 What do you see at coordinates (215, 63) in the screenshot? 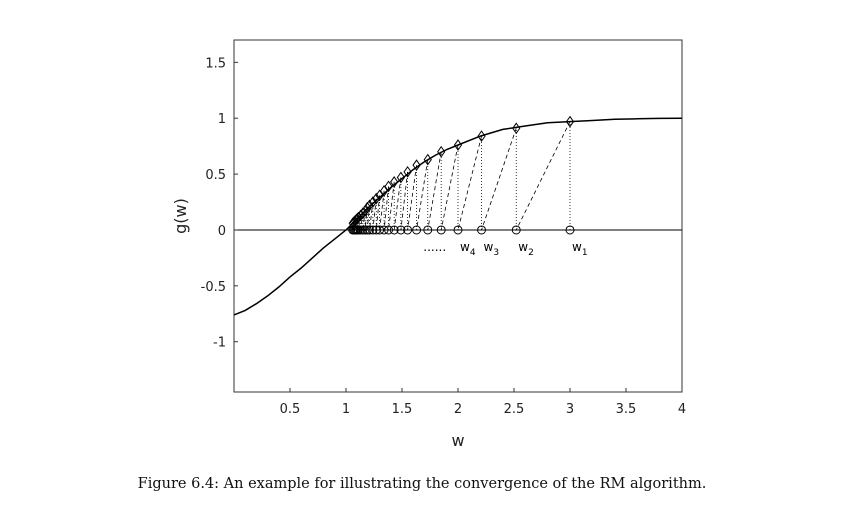
I see `y-tick-label: 1.5` at bounding box center [215, 63].